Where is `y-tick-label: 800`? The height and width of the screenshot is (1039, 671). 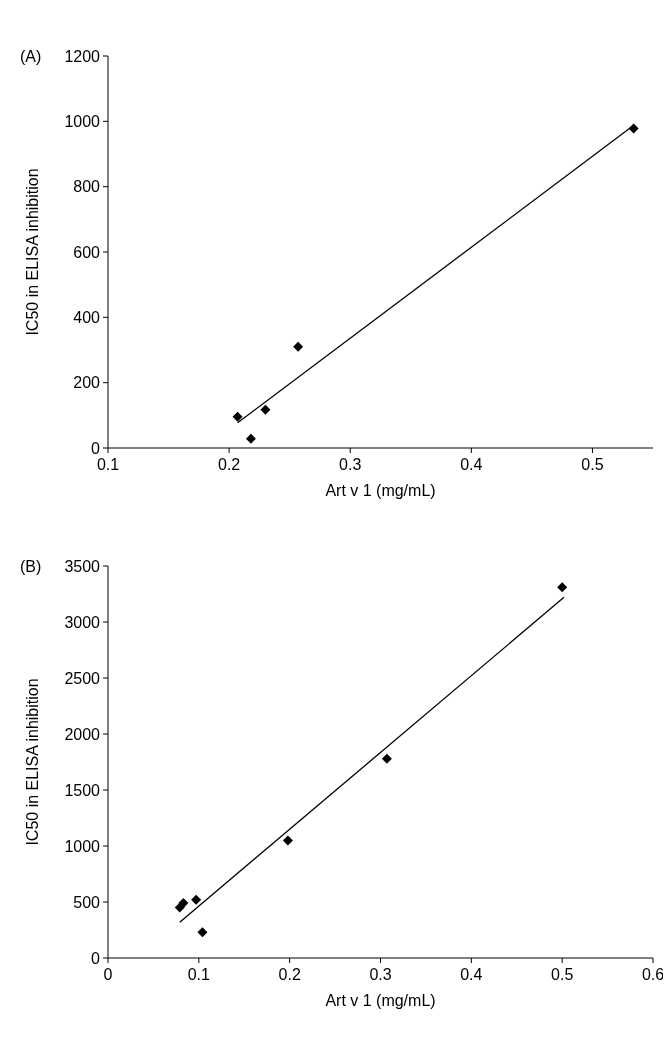
y-tick-label: 800 is located at coordinates (87, 187).